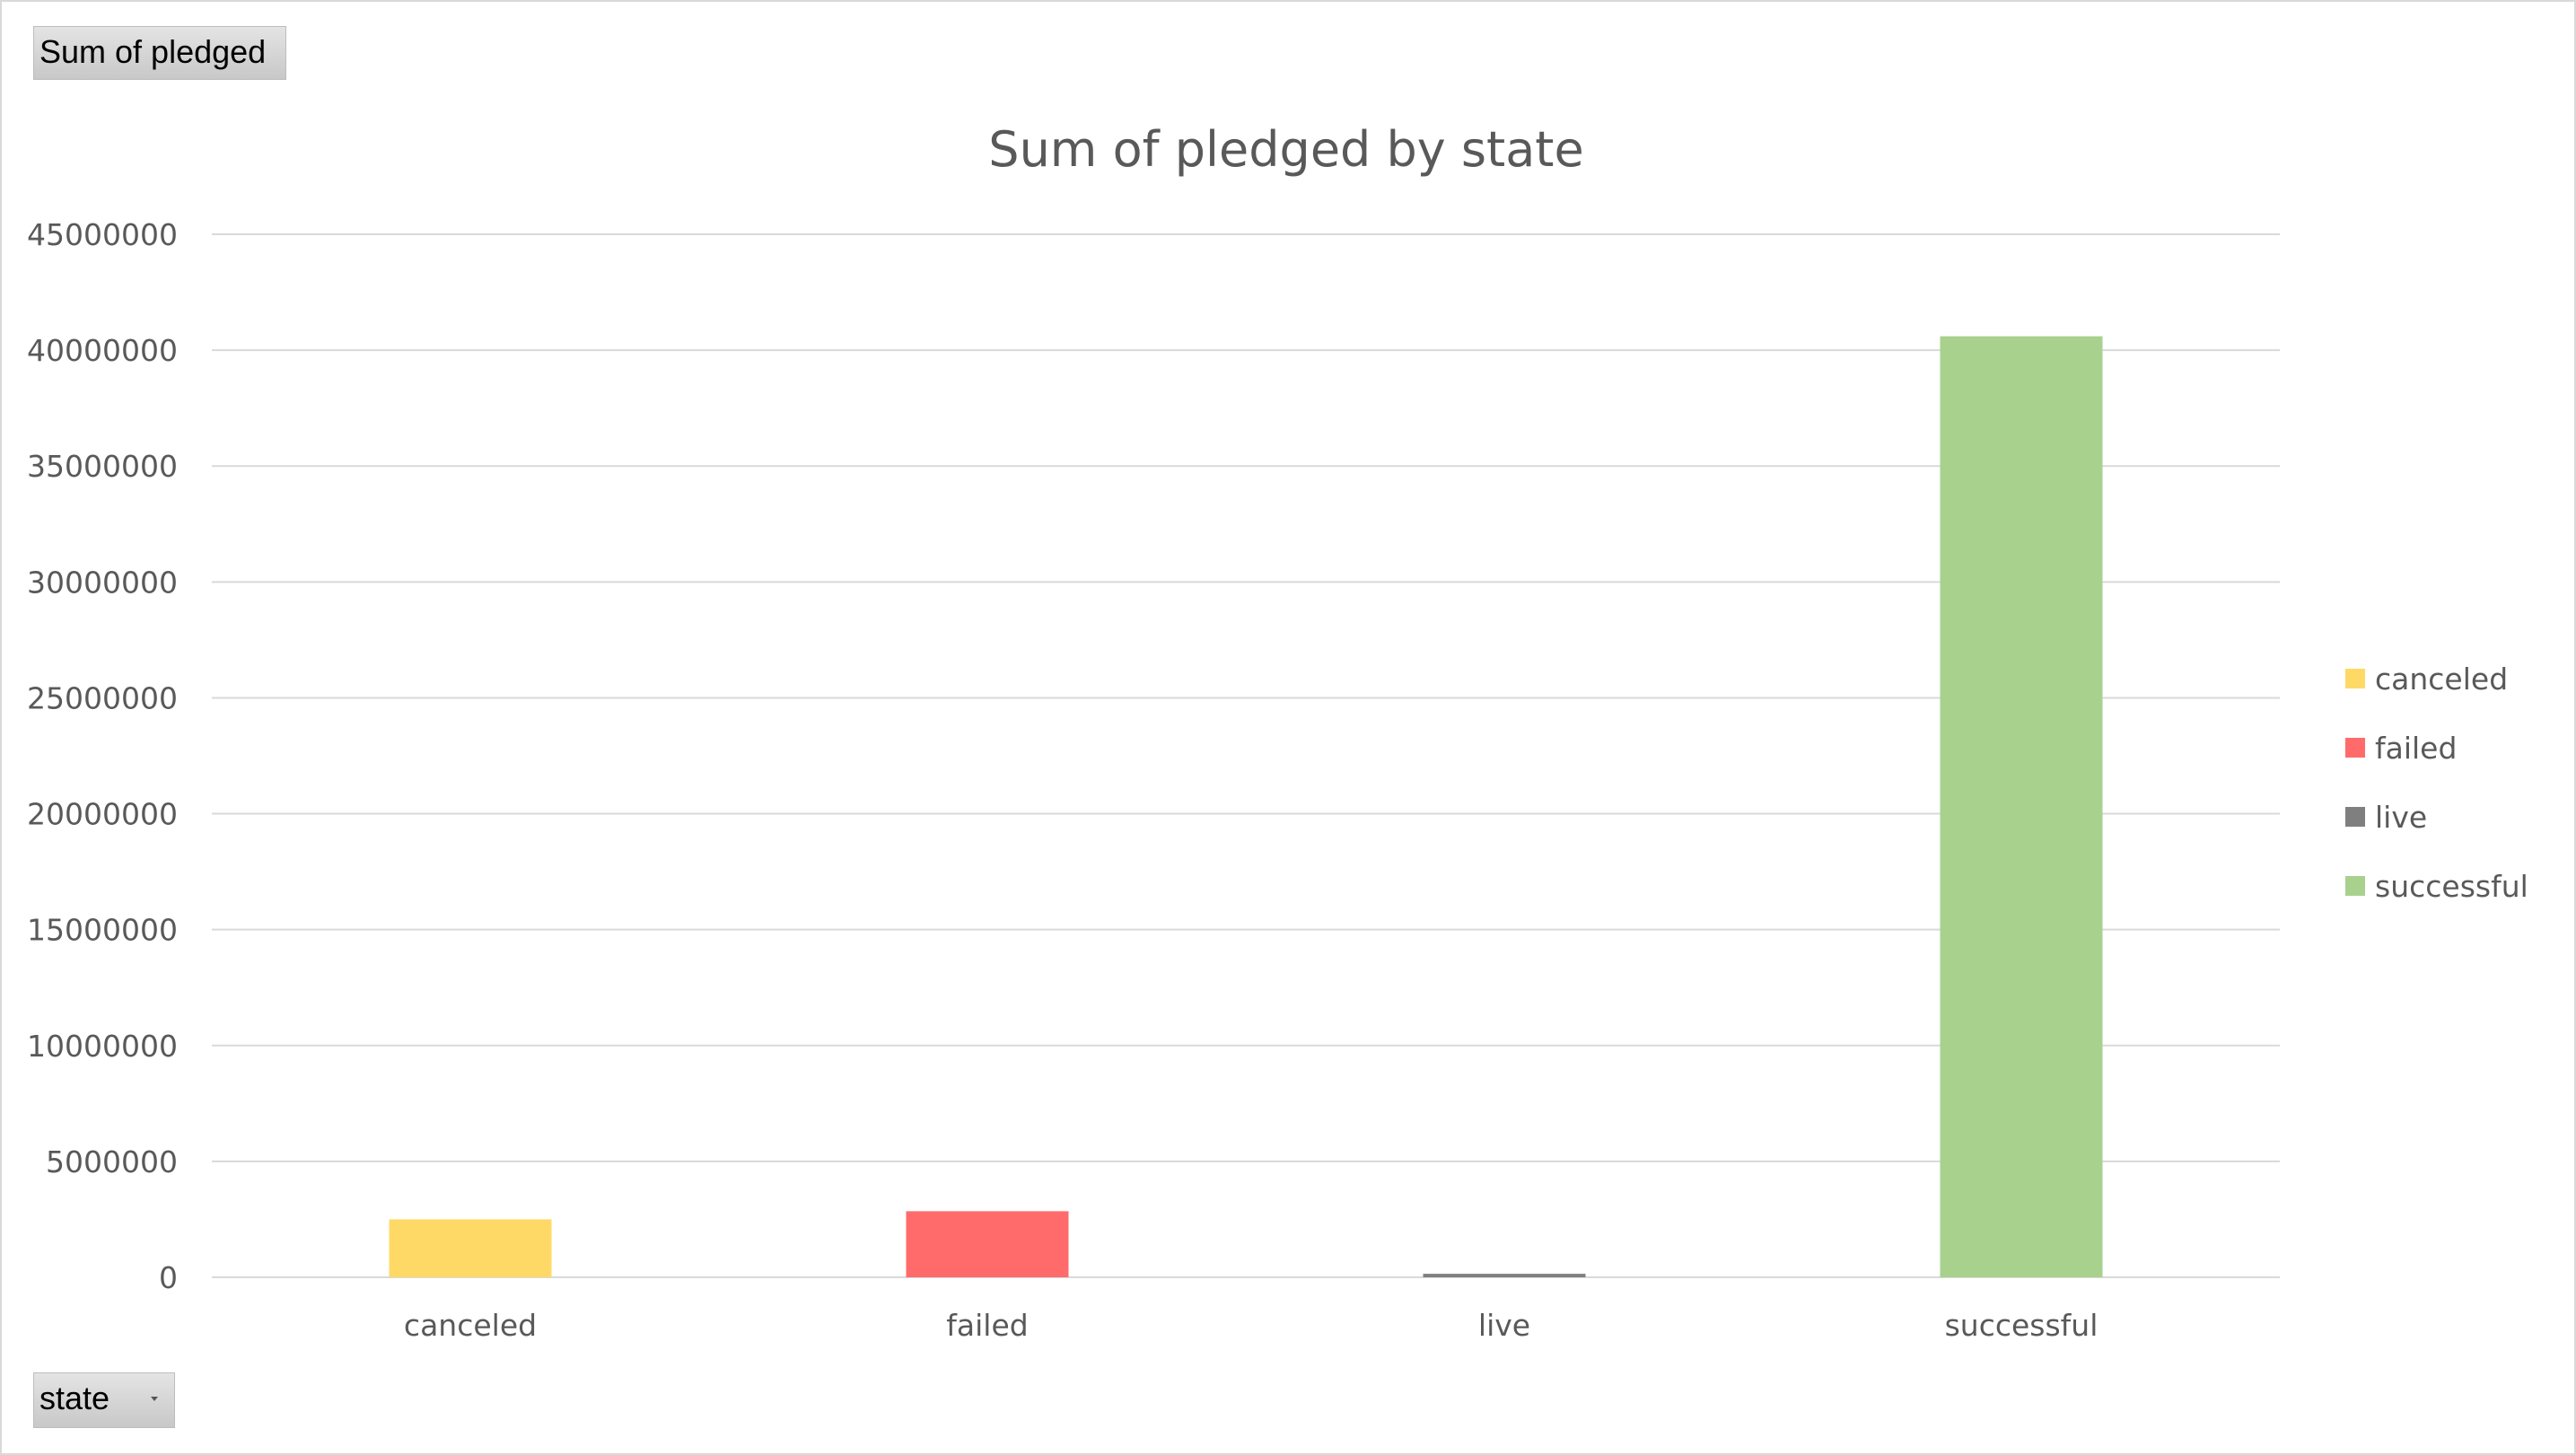 The width and height of the screenshot is (2576, 1455). Describe the element at coordinates (1251, 1325) in the screenshot. I see `x-axis: canceled failed live successful` at that location.